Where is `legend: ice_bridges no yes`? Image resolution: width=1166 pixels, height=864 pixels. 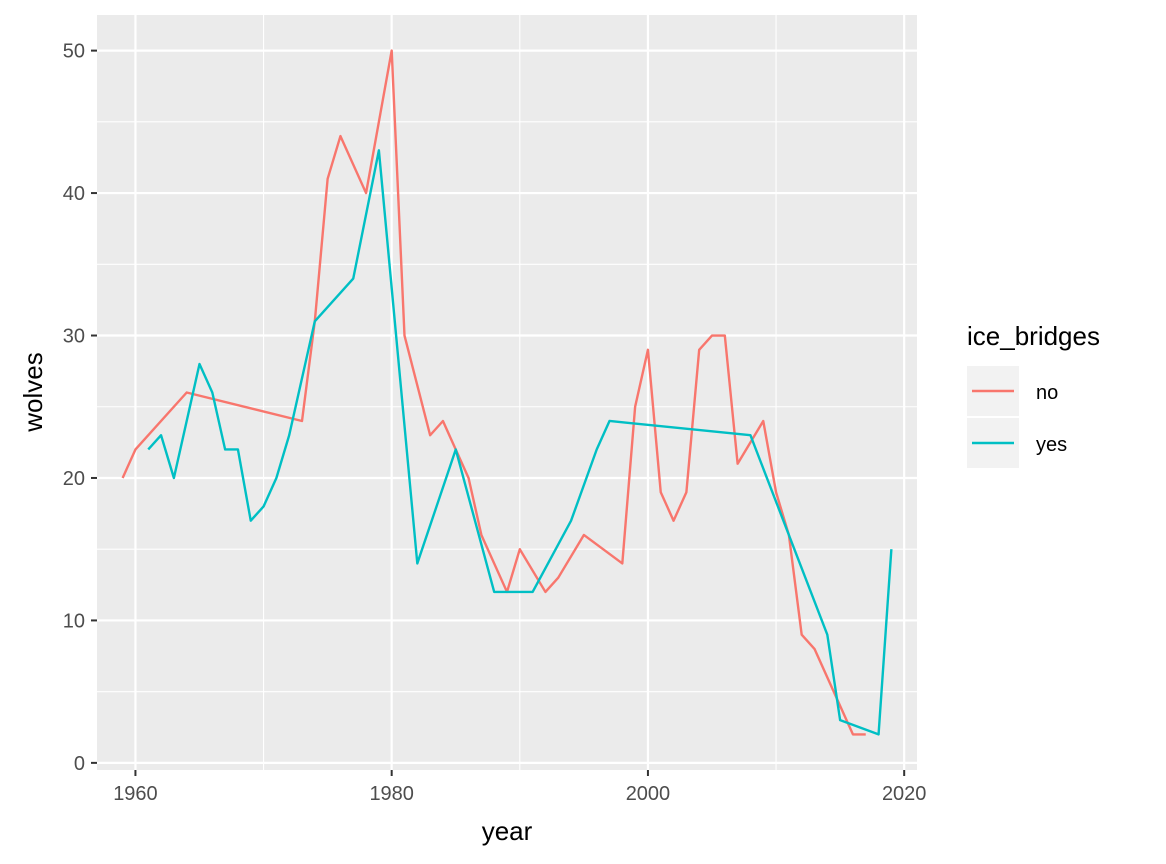 legend: ice_bridges no yes is located at coordinates (1033, 394).